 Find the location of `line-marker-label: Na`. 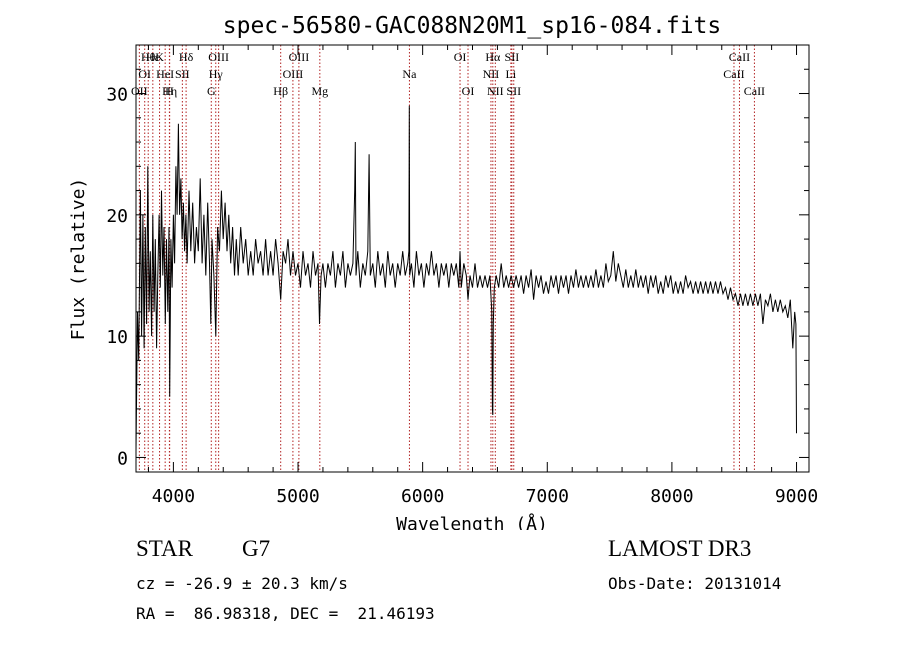

line-marker-label: Na is located at coordinates (409, 74).